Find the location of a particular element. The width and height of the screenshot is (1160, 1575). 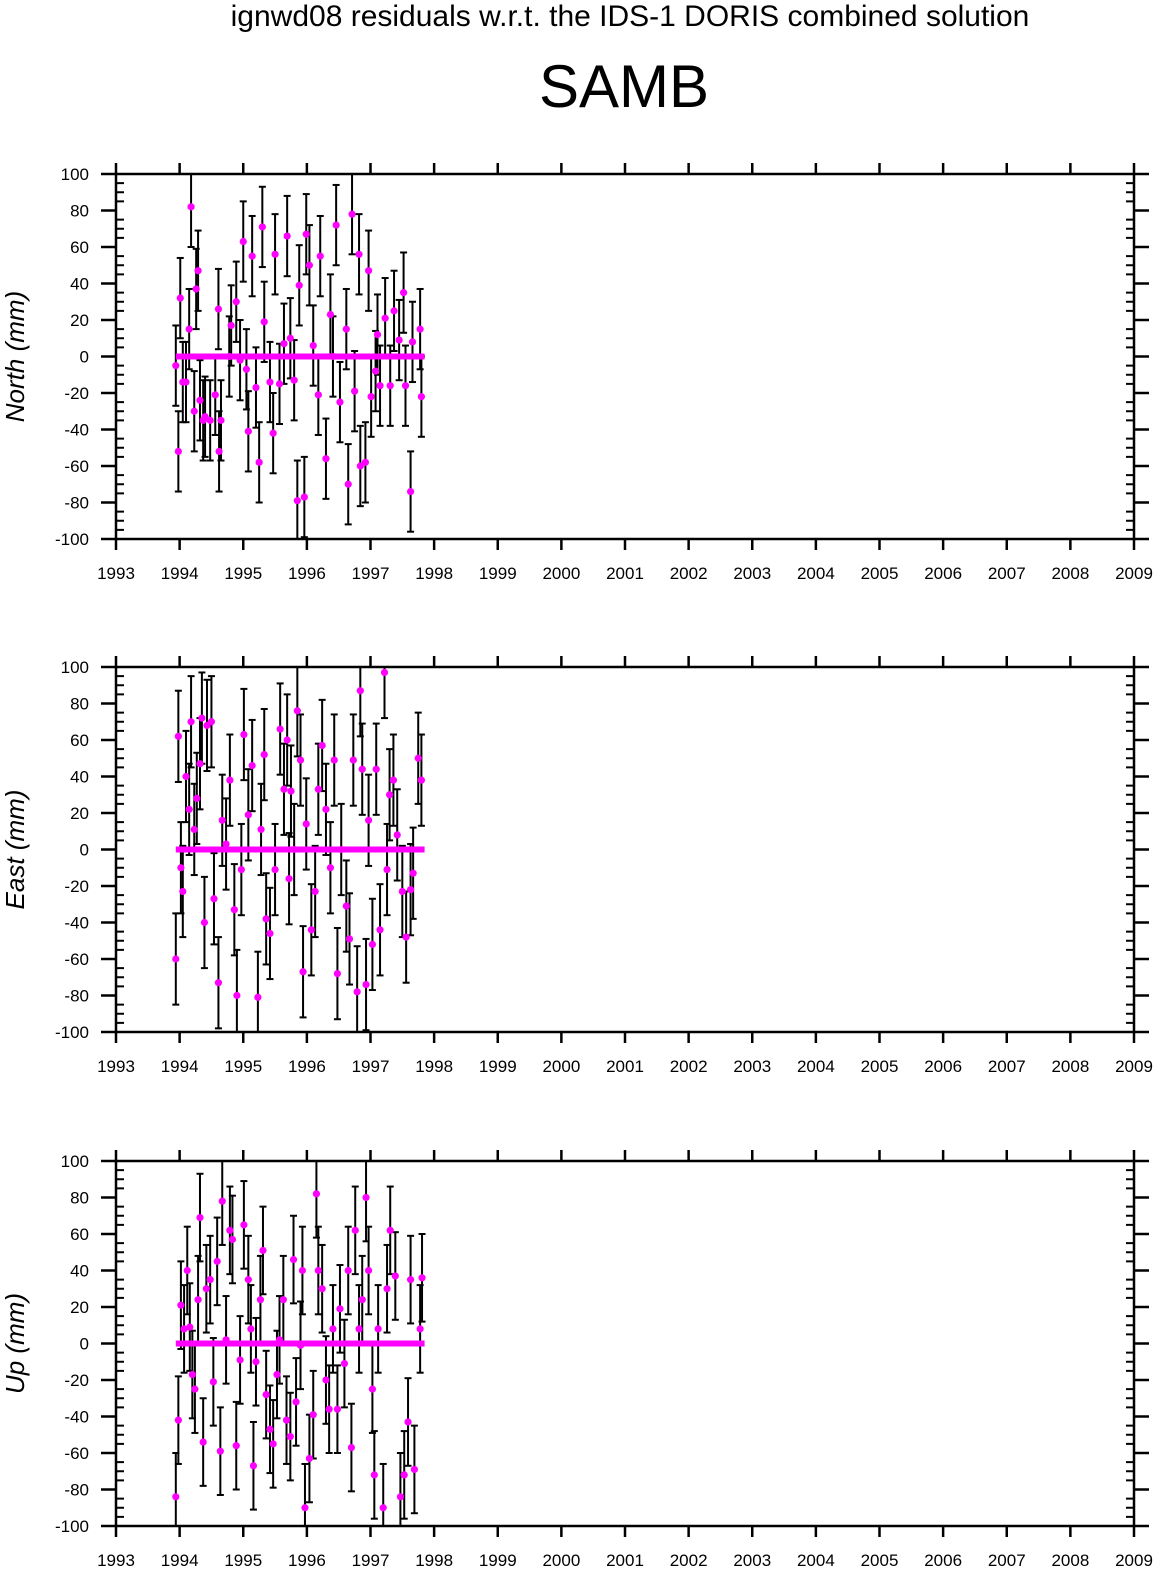

y-tick-label: -80 is located at coordinates (76, 503).